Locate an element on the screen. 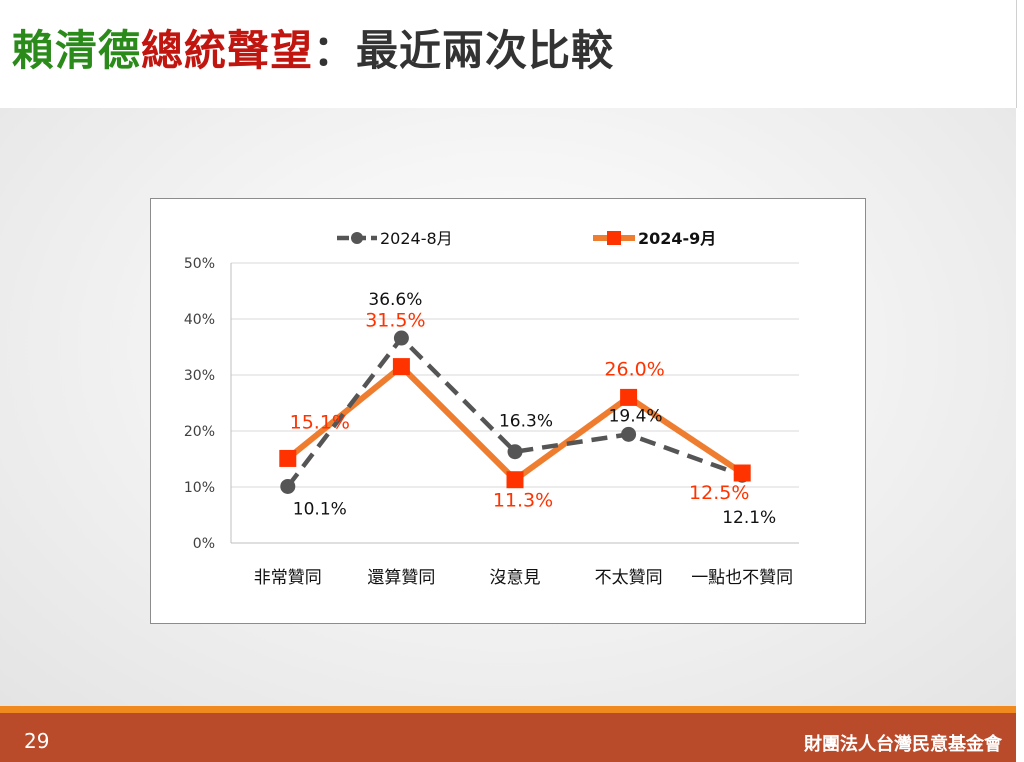 This screenshot has height=762, width=1024. page-number: 29 is located at coordinates (37, 741).